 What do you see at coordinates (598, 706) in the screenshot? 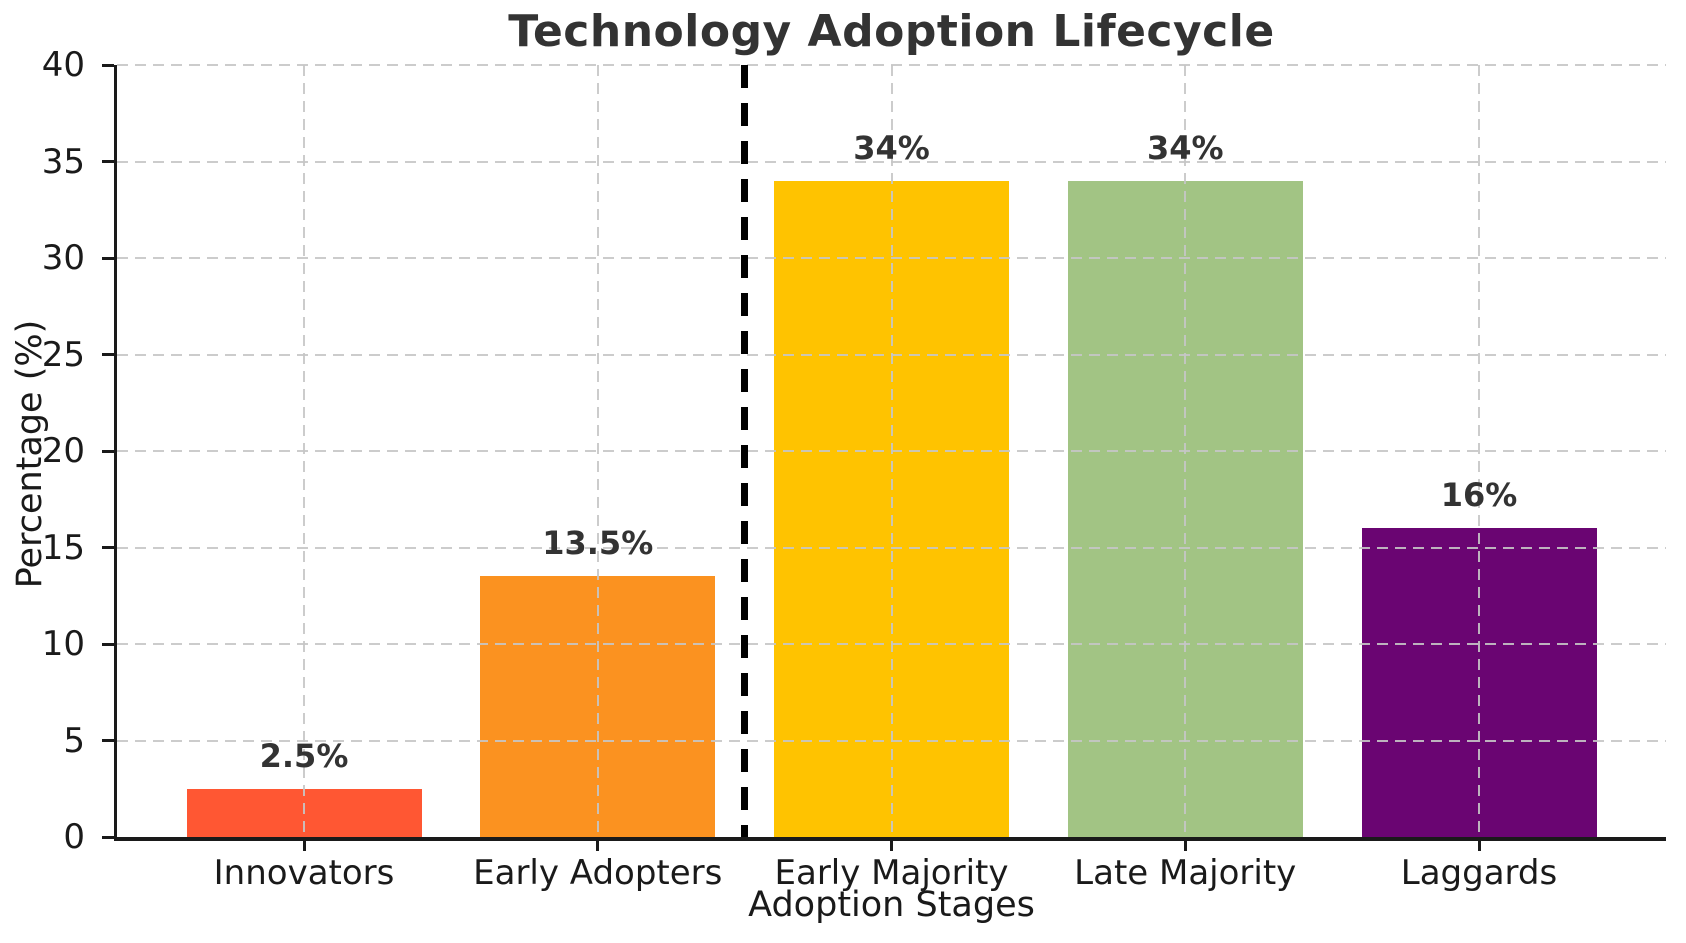
I see `bar-early-adopters` at bounding box center [598, 706].